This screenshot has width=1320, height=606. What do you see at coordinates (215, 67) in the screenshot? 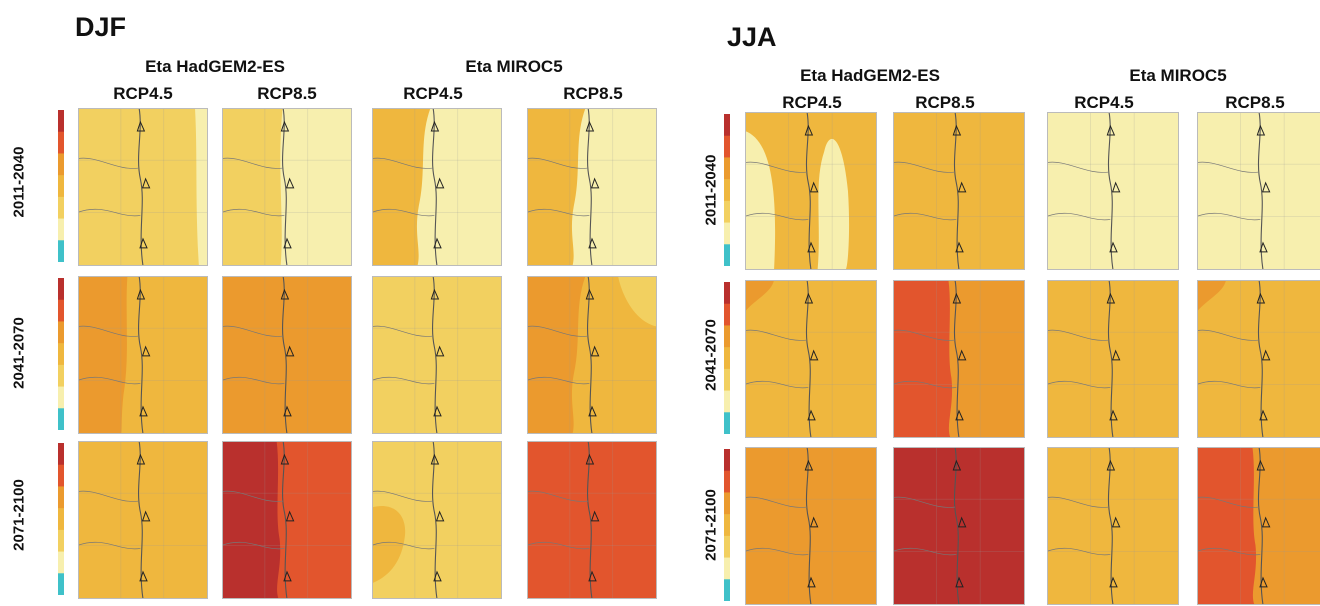
I see `model-title-djf-hadgem: Eta HadGEM2-ES` at bounding box center [215, 67].